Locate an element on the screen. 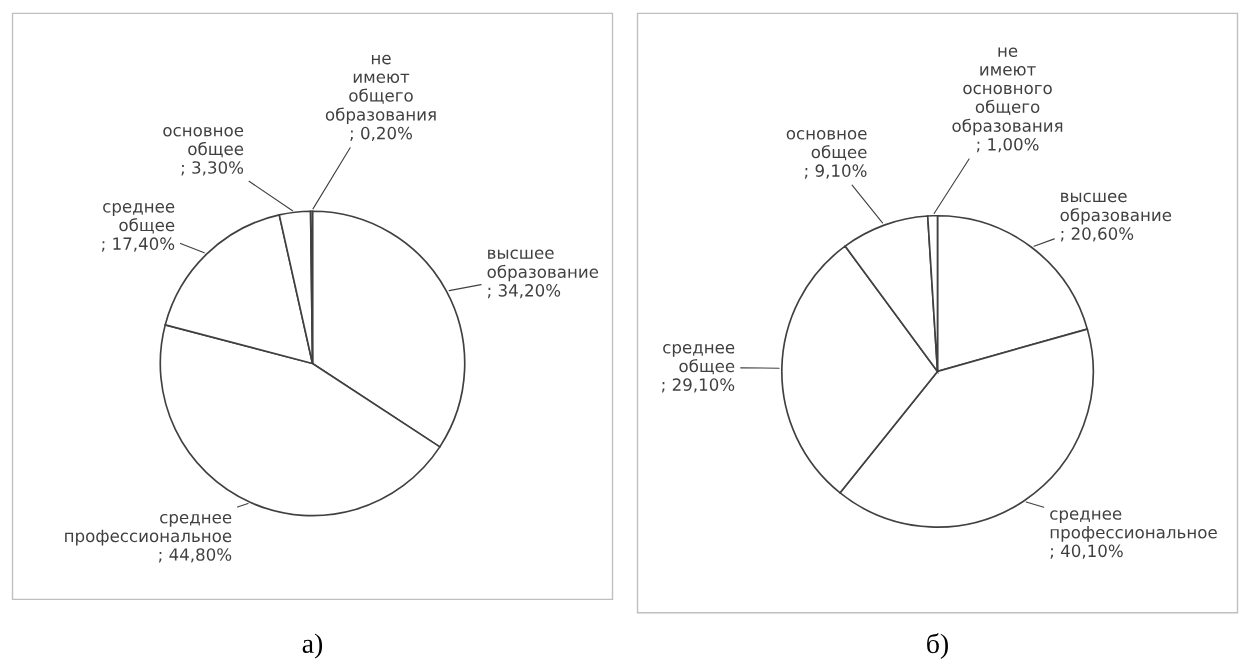 Image resolution: width=1250 pixels, height=666 pixels. data-label: ; 0,20% is located at coordinates (381, 134).